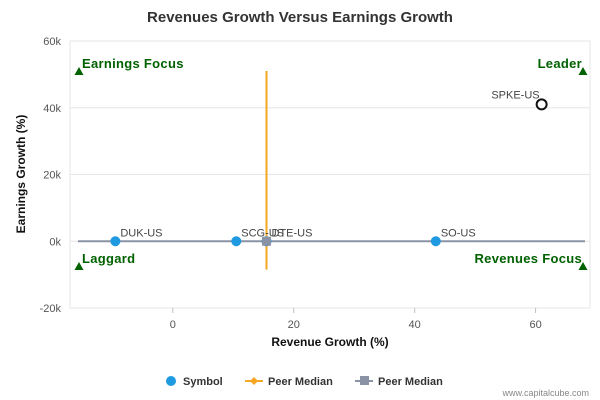  What do you see at coordinates (52, 42) in the screenshot?
I see `y-tick-label: 60k` at bounding box center [52, 42].